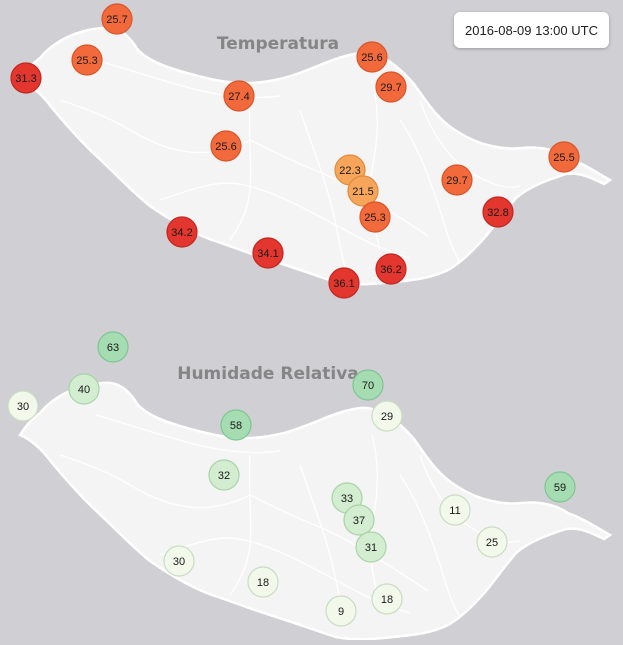  I want to click on humidity-station-value: 59, so click(560, 488).